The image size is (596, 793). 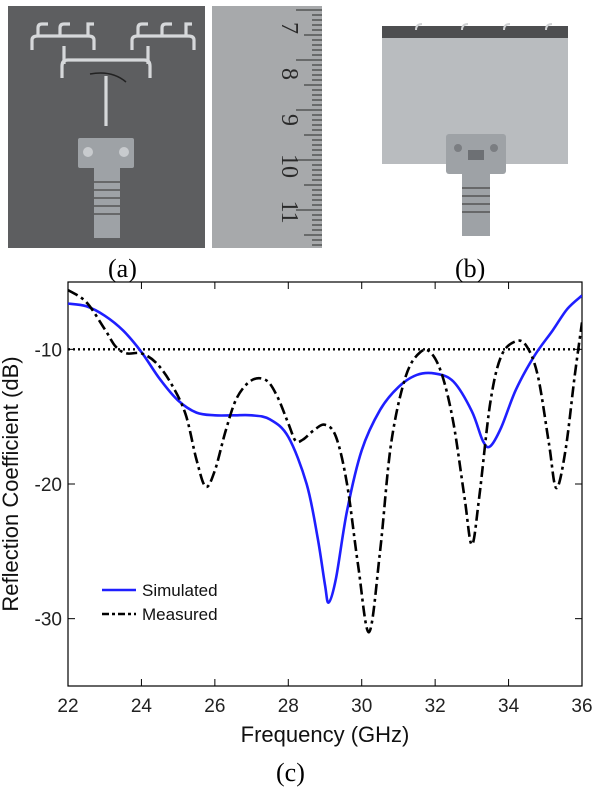 I want to click on photo-b, so click(x=475, y=131).